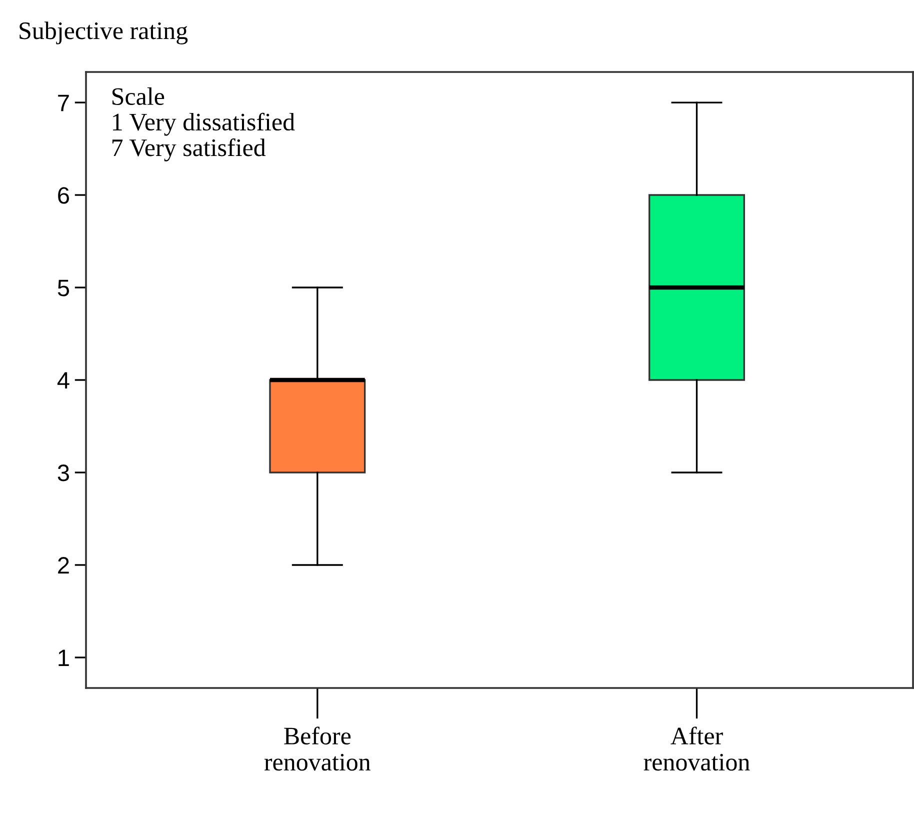 The height and width of the screenshot is (813, 914). I want to click on y-tick-label: 3, so click(63, 473).